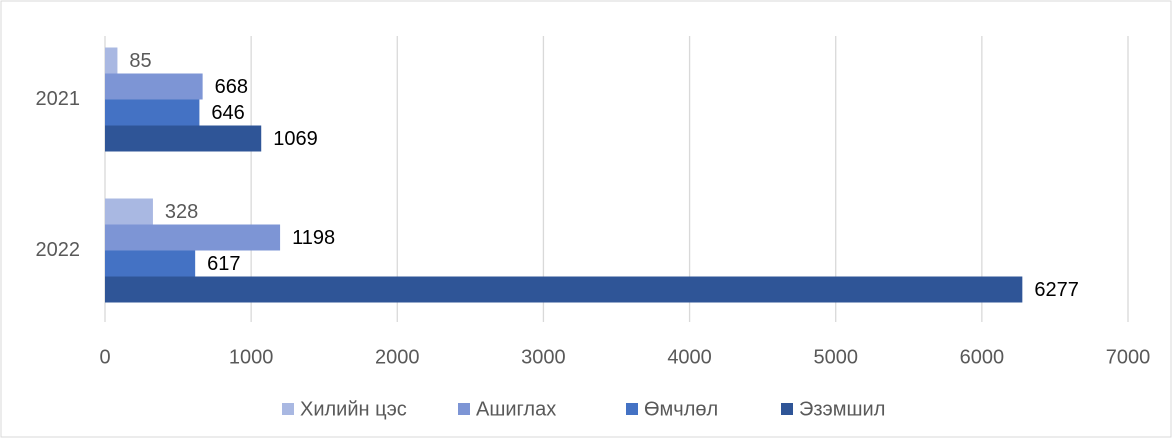  Describe the element at coordinates (842, 409) in the screenshot. I see `legend-label: Эзэмшил` at that location.